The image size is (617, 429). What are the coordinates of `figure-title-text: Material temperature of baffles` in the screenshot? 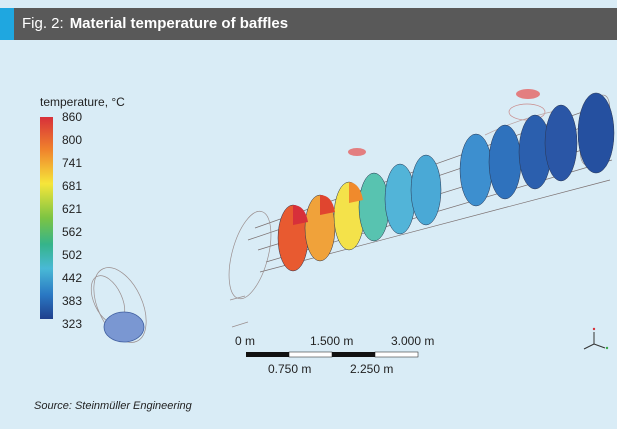 It's located at (179, 23).